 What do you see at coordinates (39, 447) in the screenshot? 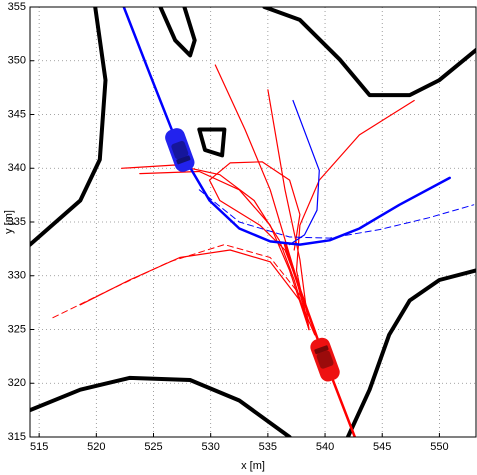
I see `x-tick-label: 515` at bounding box center [39, 447].